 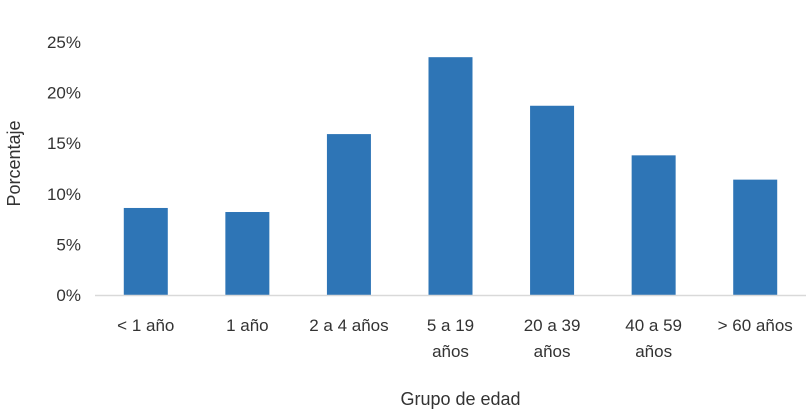 I want to click on x-tick-label: 40 a 59 años, so click(x=653, y=338).